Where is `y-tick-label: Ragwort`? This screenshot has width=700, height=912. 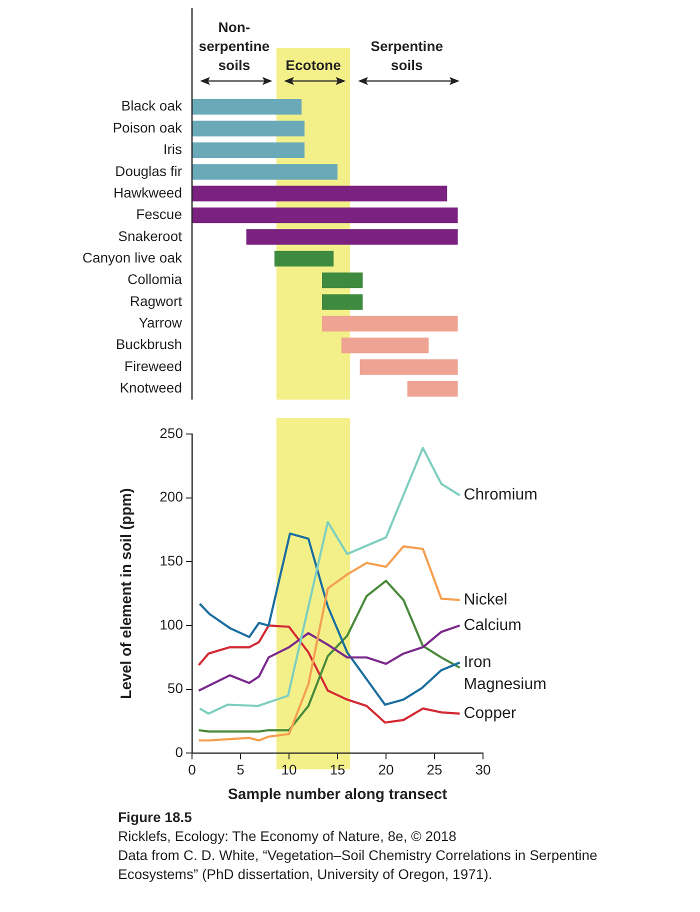 y-tick-label: Ragwort is located at coordinates (156, 300).